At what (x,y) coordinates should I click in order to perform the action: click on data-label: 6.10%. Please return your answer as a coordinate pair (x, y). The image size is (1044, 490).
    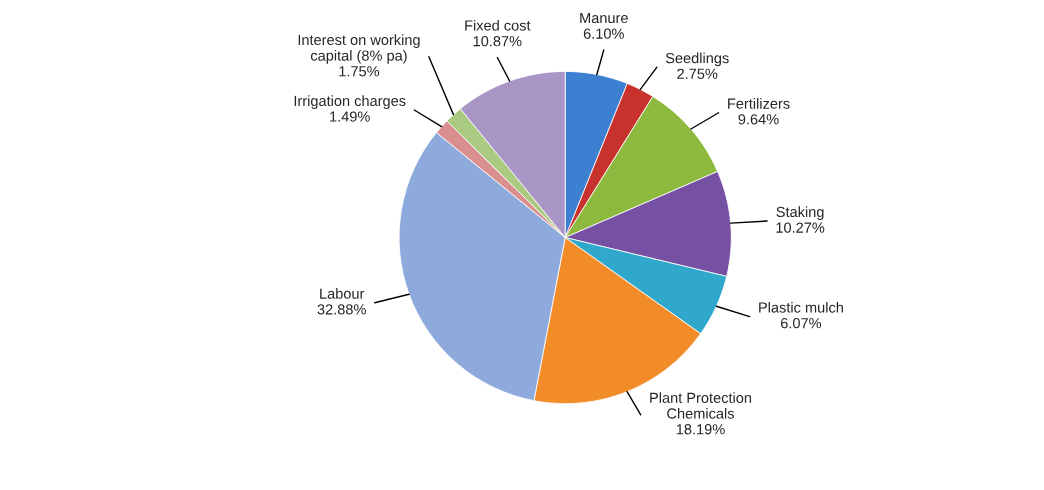
    Looking at the image, I should click on (603, 33).